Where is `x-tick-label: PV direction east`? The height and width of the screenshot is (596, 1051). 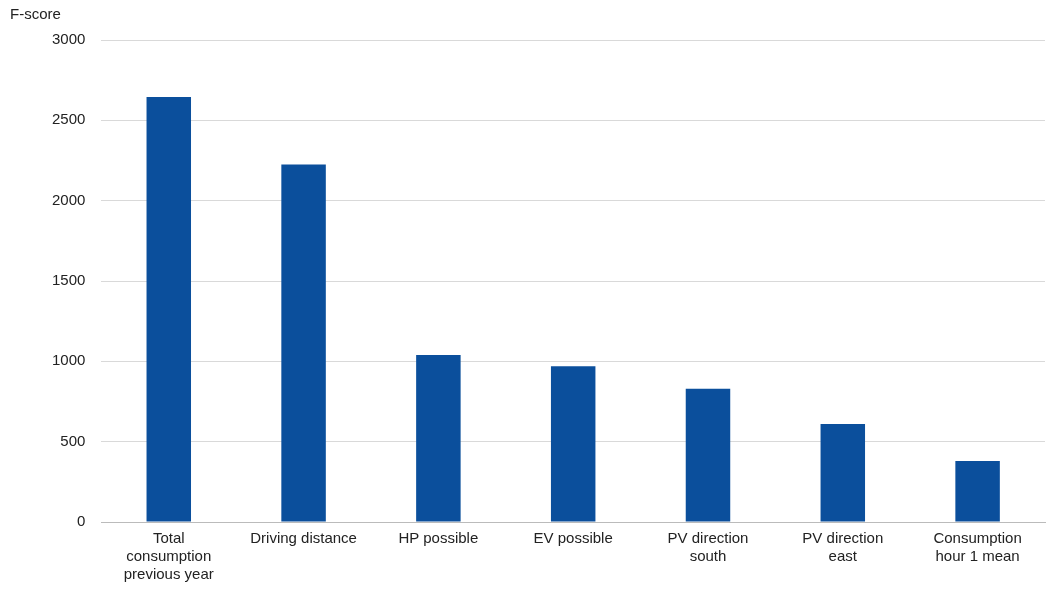
x-tick-label: PV direction east is located at coordinates (843, 547).